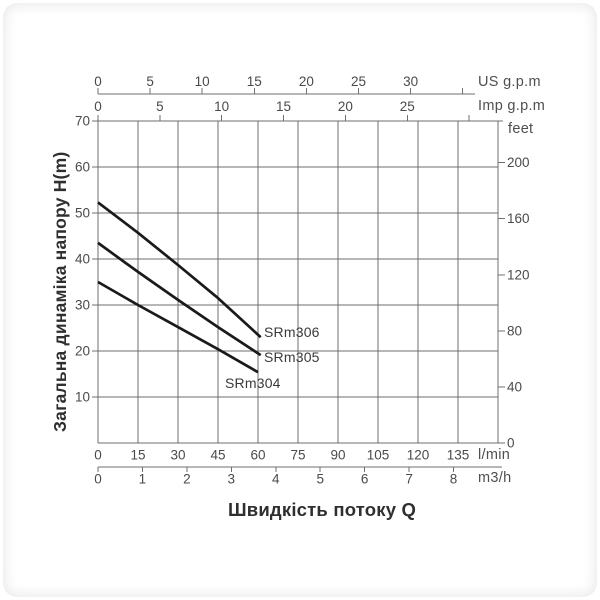  Describe the element at coordinates (60, 291) in the screenshot. I see `y-axis-title: Загальна динаміка напору H(m)` at that location.